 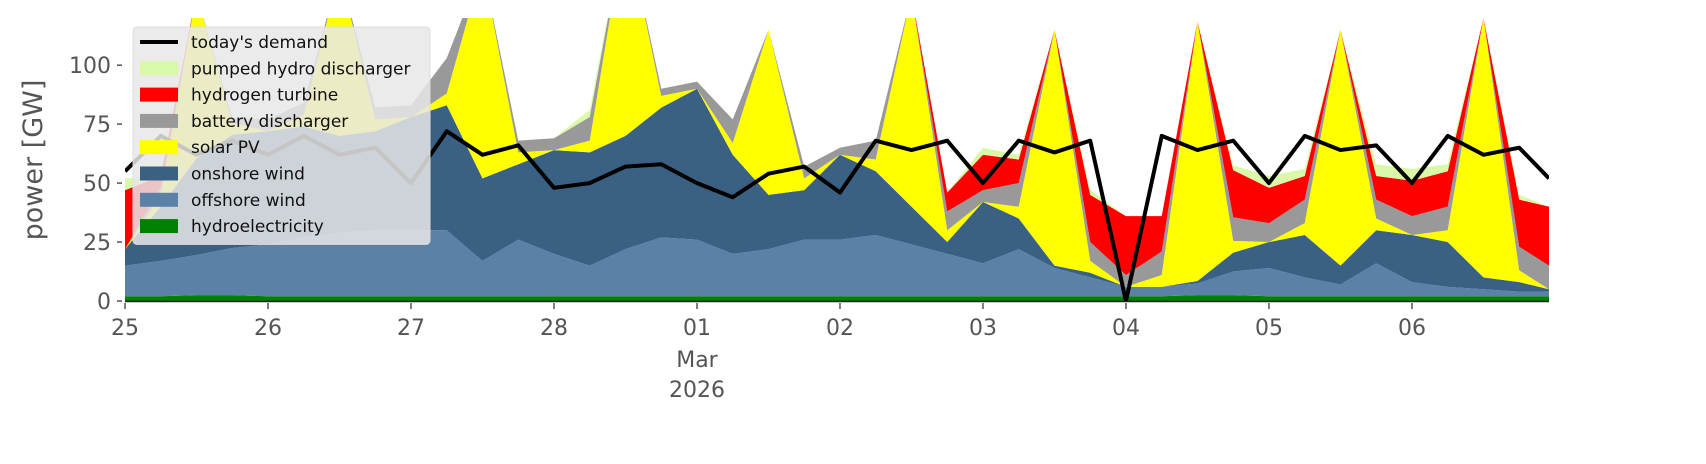 I want to click on x-tick-sublabel: 2026, so click(x=697, y=390).